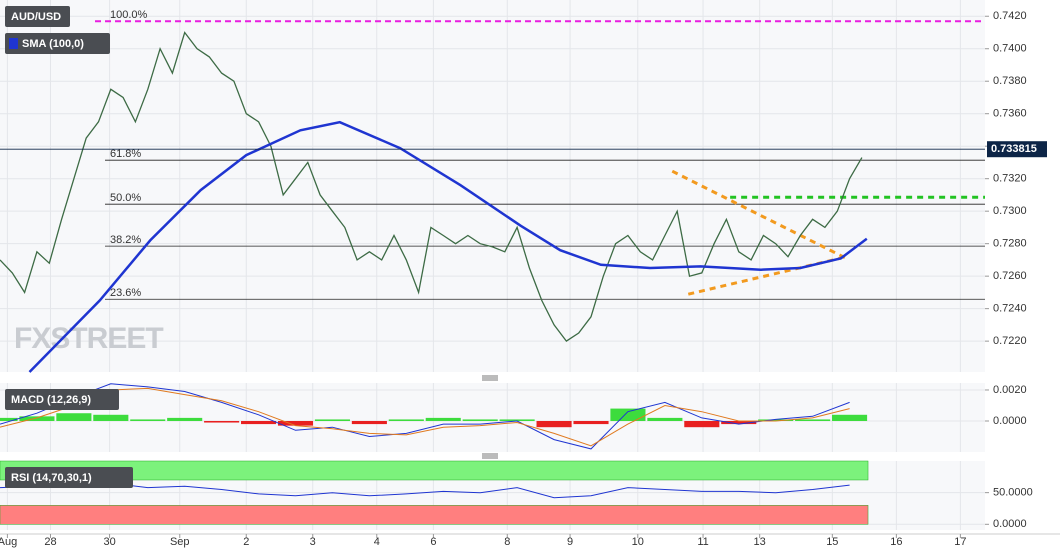 The width and height of the screenshot is (1060, 555). What do you see at coordinates (1010, 309) in the screenshot?
I see `y-tick-label: 0.7240` at bounding box center [1010, 309].